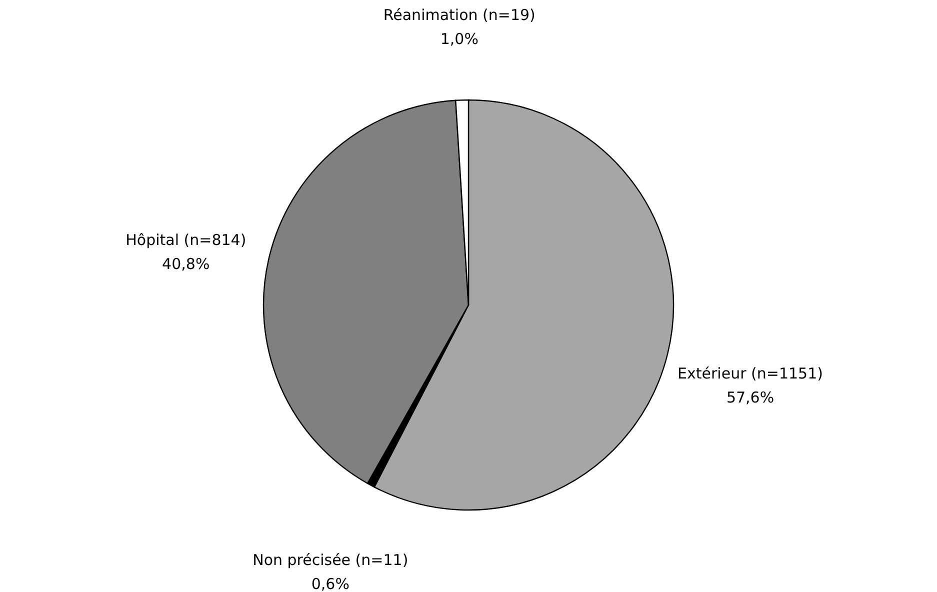  Describe the element at coordinates (330, 560) in the screenshot. I see `slice-label: Non précisée (n=11)` at that location.